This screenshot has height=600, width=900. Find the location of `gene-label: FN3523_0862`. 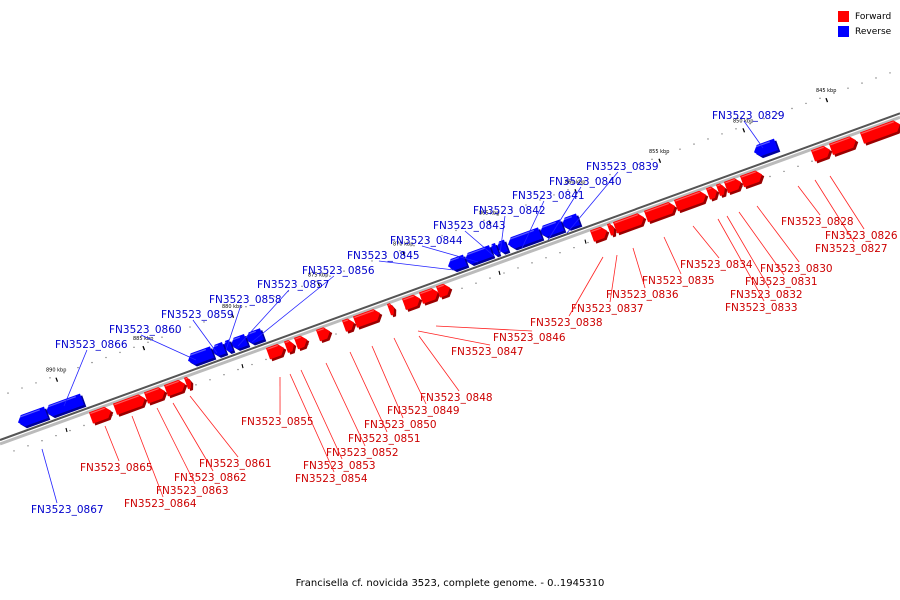

gene-label: FN3523_0862 is located at coordinates (210, 478).